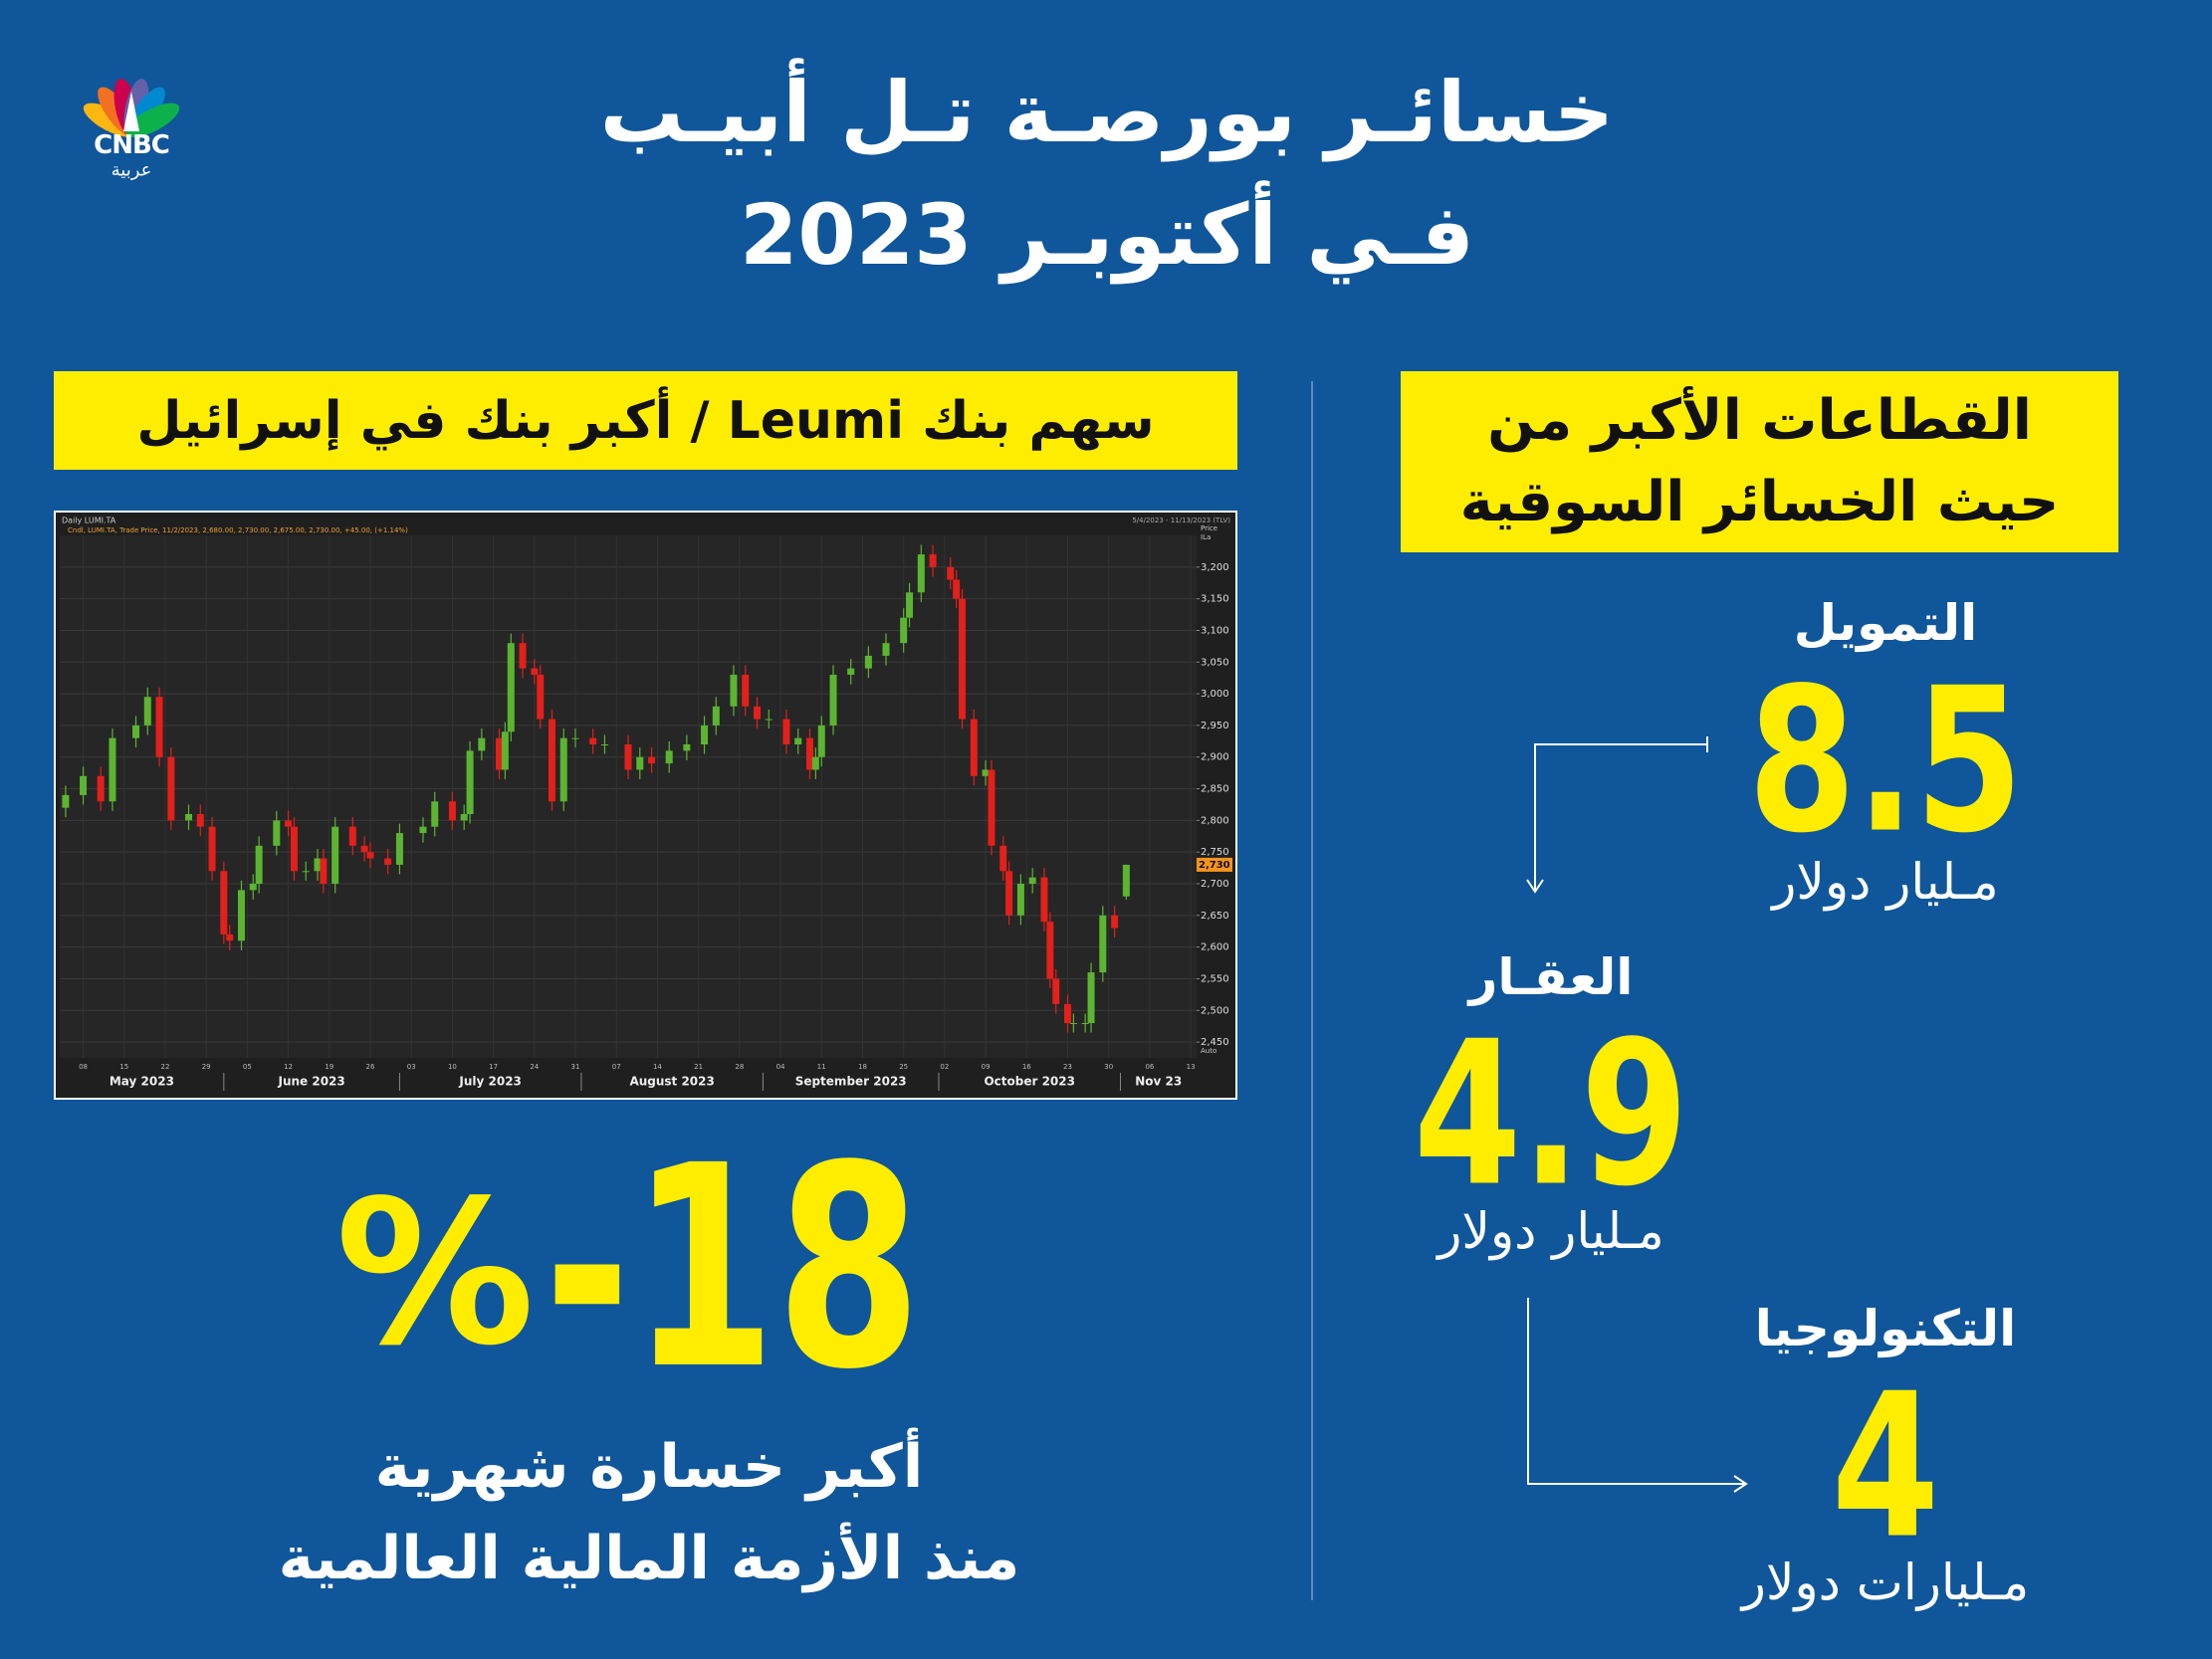  I want to click on x-tick-label: 12, so click(288, 1067).